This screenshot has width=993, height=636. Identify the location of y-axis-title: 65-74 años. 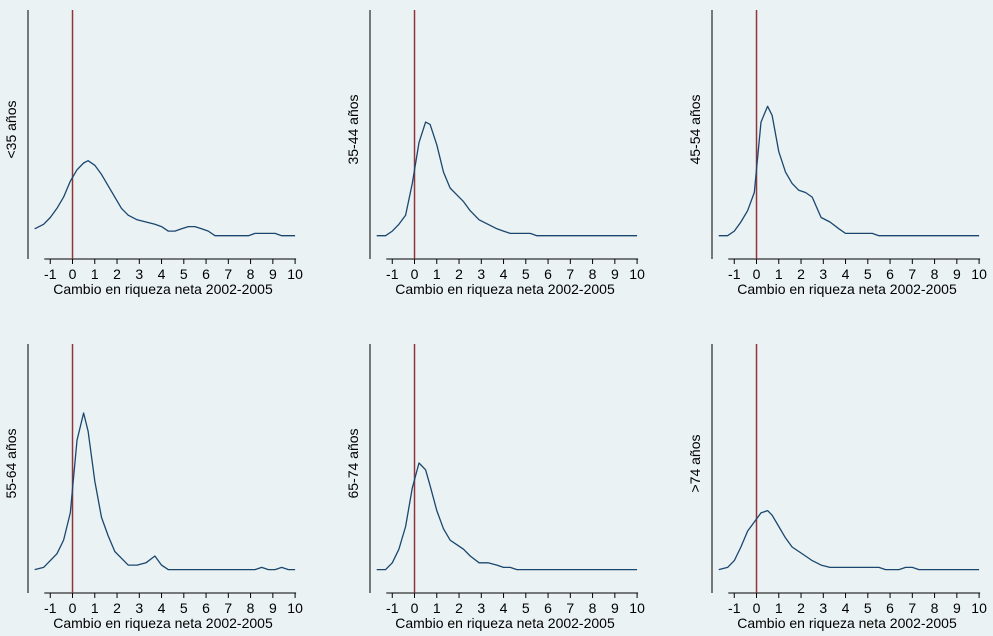
(353, 463).